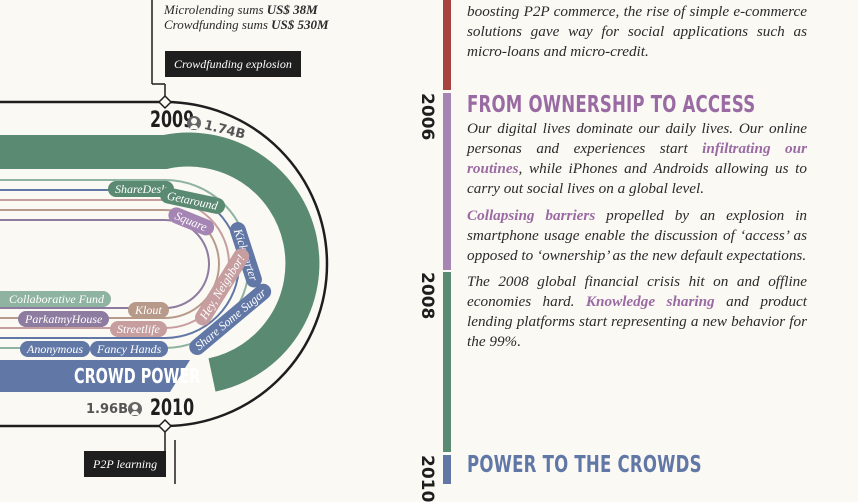 Image resolution: width=858 pixels, height=502 pixels. I want to click on timeline-bar-green, so click(447, 362).